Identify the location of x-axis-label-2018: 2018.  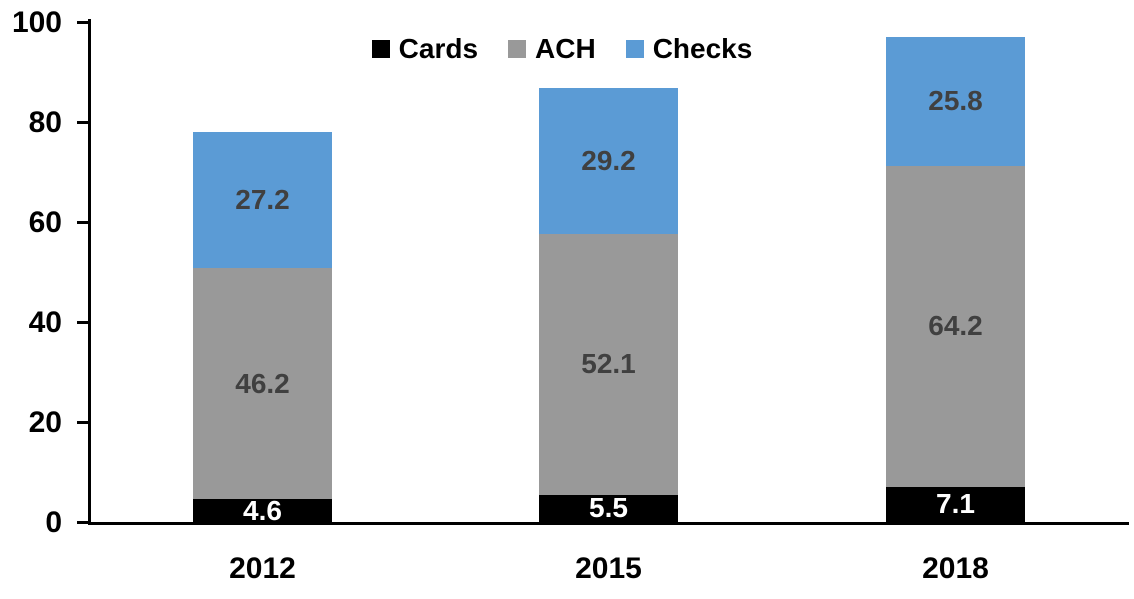
(955, 568).